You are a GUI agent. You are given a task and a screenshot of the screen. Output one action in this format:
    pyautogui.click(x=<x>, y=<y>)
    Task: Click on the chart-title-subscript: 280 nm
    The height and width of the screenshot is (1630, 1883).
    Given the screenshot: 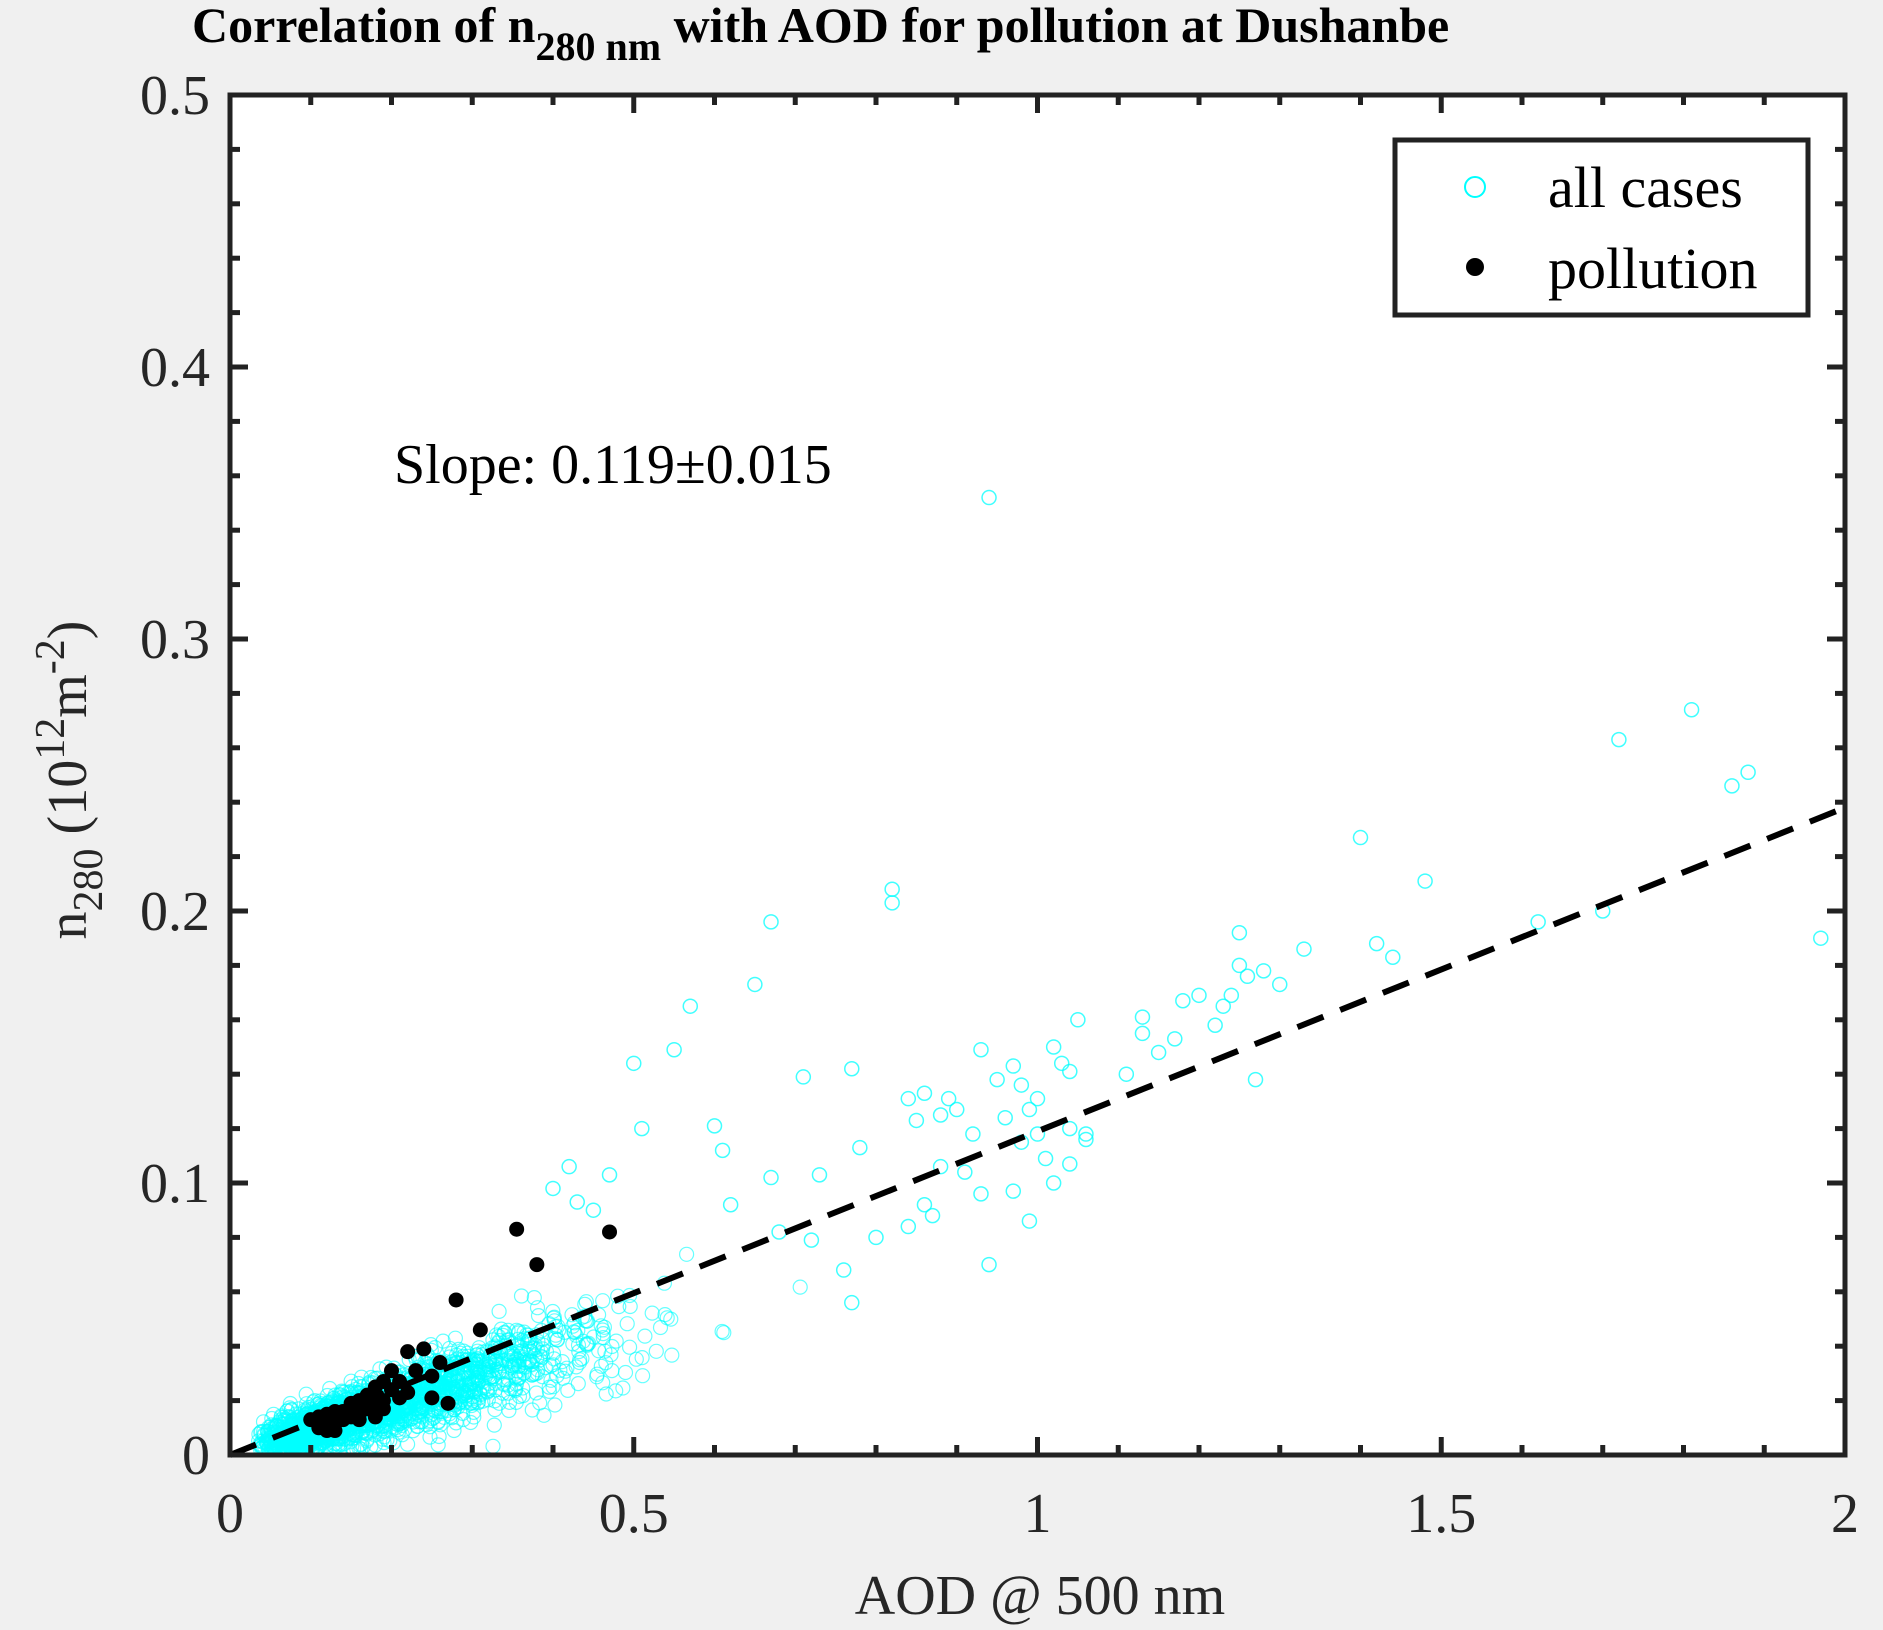 What is the action you would take?
    pyautogui.click(x=598, y=46)
    